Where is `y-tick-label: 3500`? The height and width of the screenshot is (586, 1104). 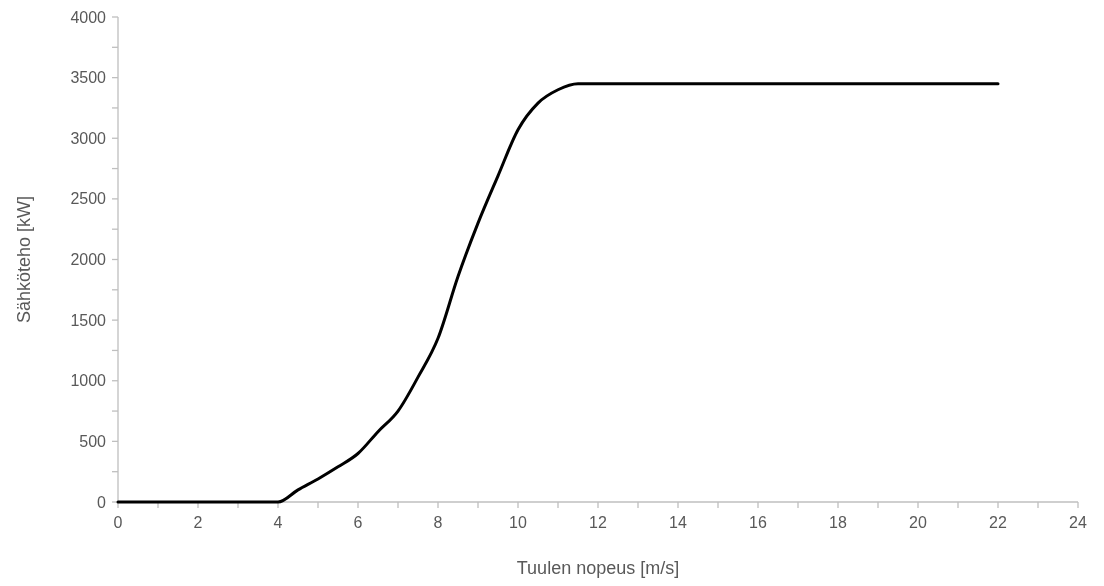
y-tick-label: 3500 is located at coordinates (88, 78).